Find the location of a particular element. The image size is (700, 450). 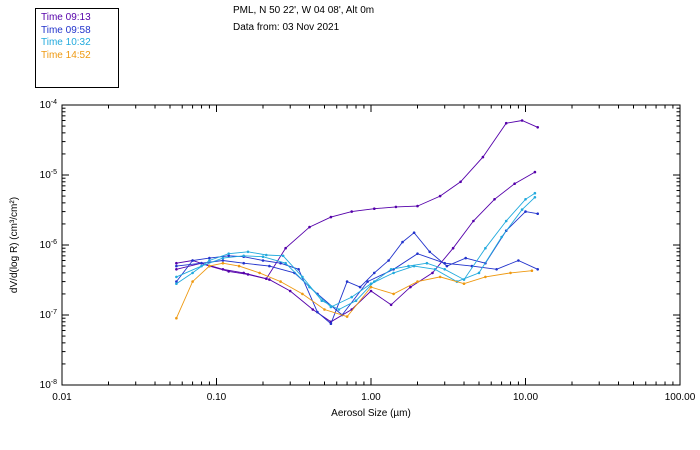

x-tick-label: 0.10 is located at coordinates (217, 397).